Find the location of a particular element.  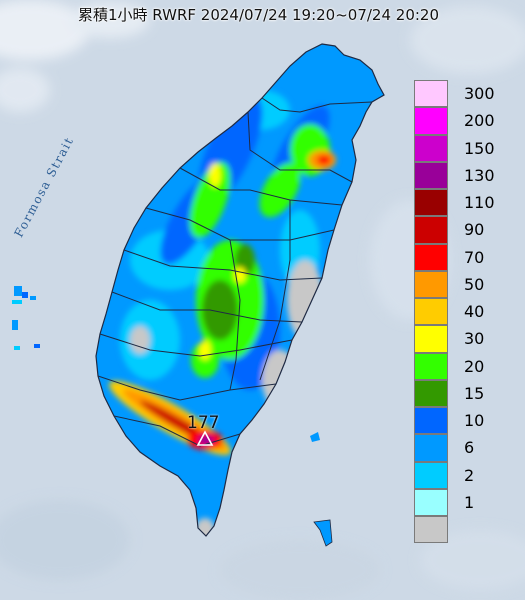

legend-label: 10 is located at coordinates (474, 420).